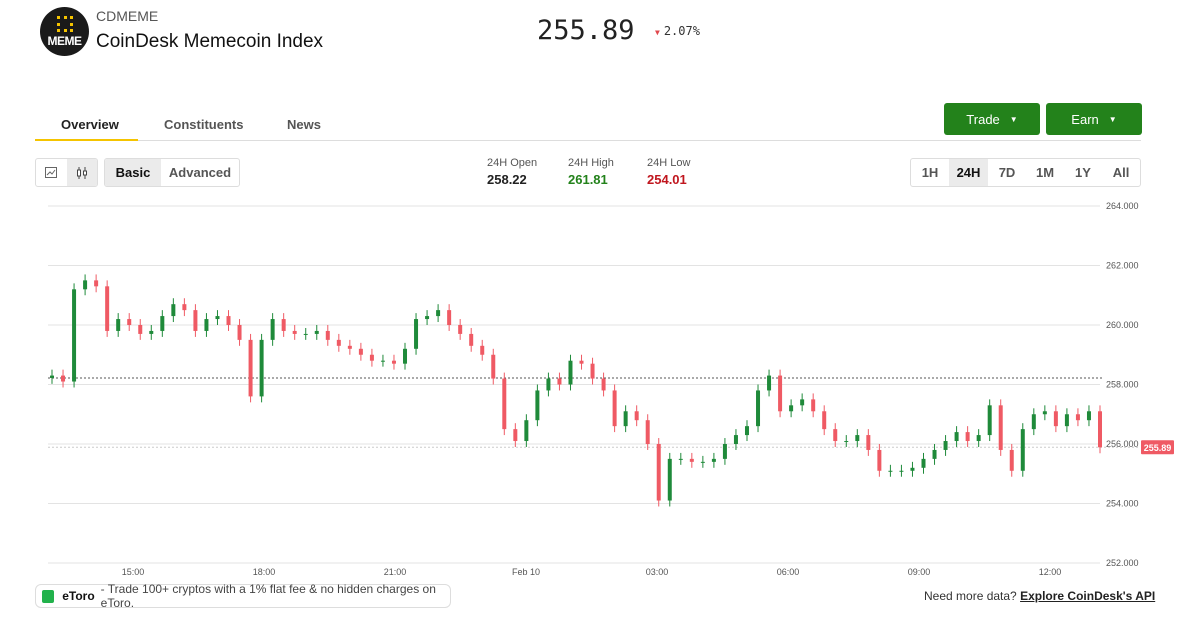 The width and height of the screenshot is (1186, 626). Describe the element at coordinates (1094, 119) in the screenshot. I see `earn-button: Earn ▼` at that location.